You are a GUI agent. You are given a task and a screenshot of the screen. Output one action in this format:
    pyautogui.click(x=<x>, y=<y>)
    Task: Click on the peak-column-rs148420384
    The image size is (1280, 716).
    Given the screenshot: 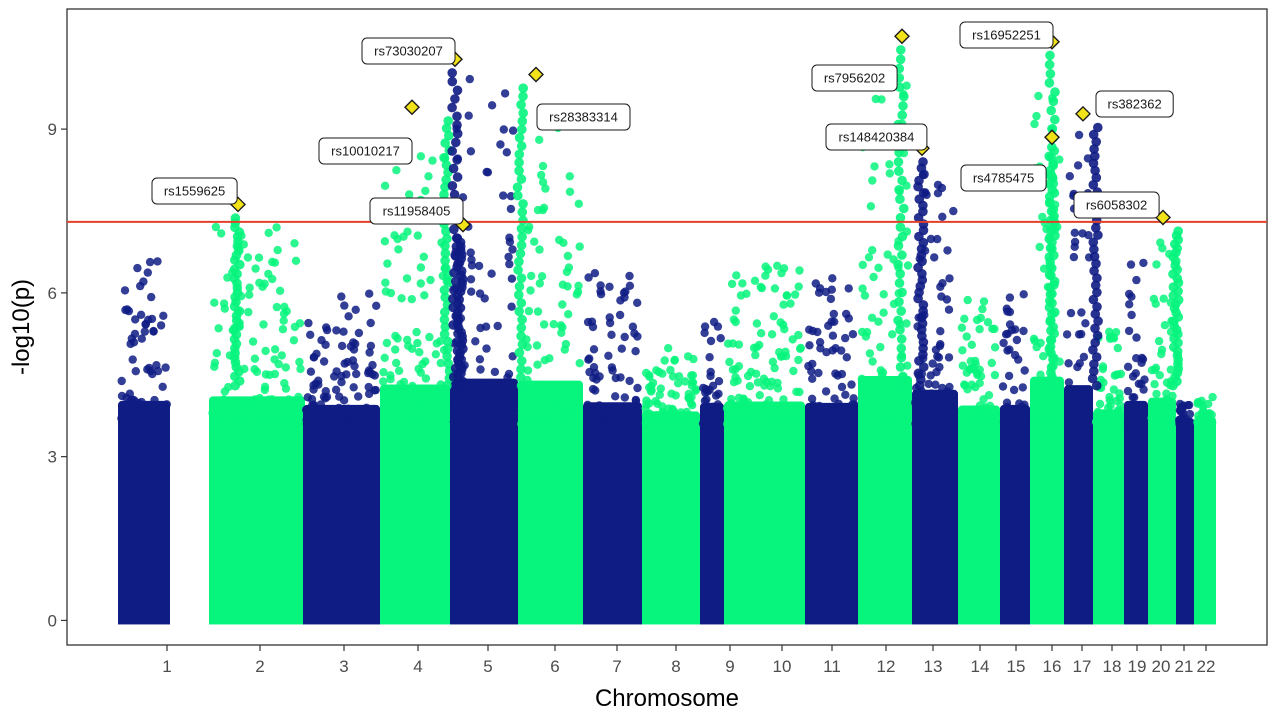 What is the action you would take?
    pyautogui.click(x=921, y=274)
    